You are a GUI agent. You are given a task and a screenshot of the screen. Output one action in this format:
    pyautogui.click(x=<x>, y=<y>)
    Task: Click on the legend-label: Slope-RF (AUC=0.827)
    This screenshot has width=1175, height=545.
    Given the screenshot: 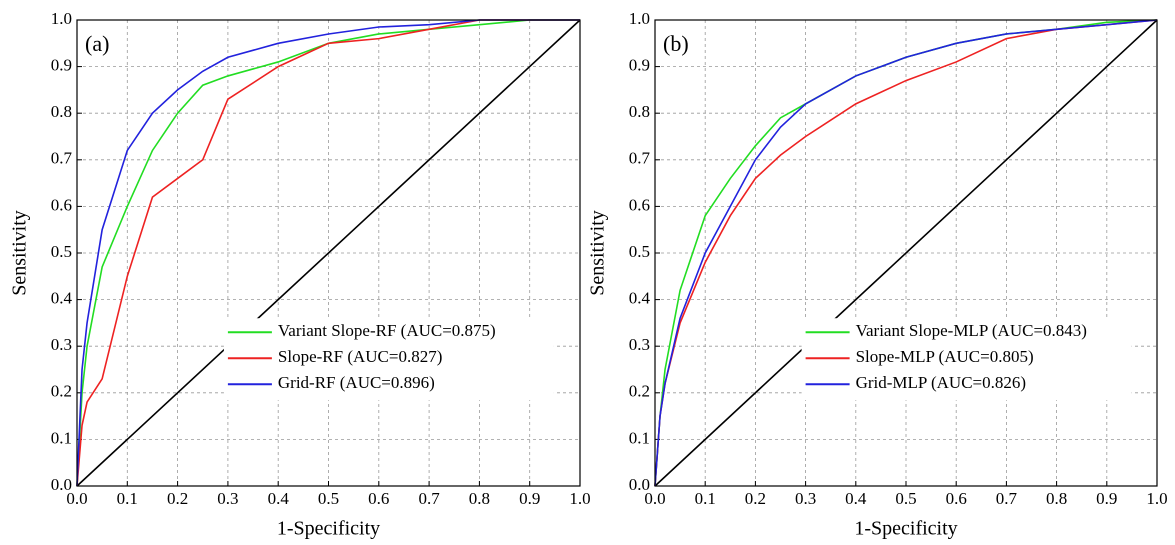 What is the action you would take?
    pyautogui.click(x=360, y=356)
    